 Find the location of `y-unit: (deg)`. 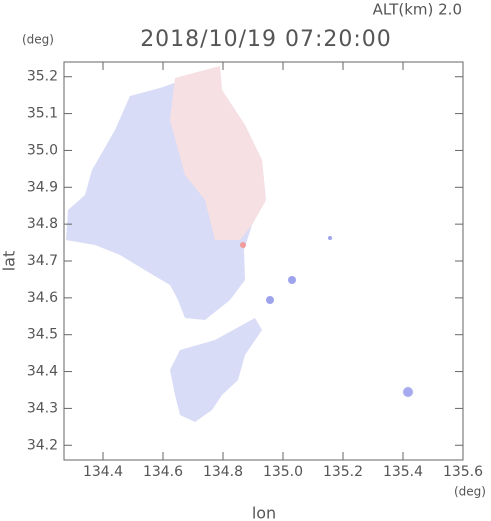

y-unit: (deg) is located at coordinates (38, 40).